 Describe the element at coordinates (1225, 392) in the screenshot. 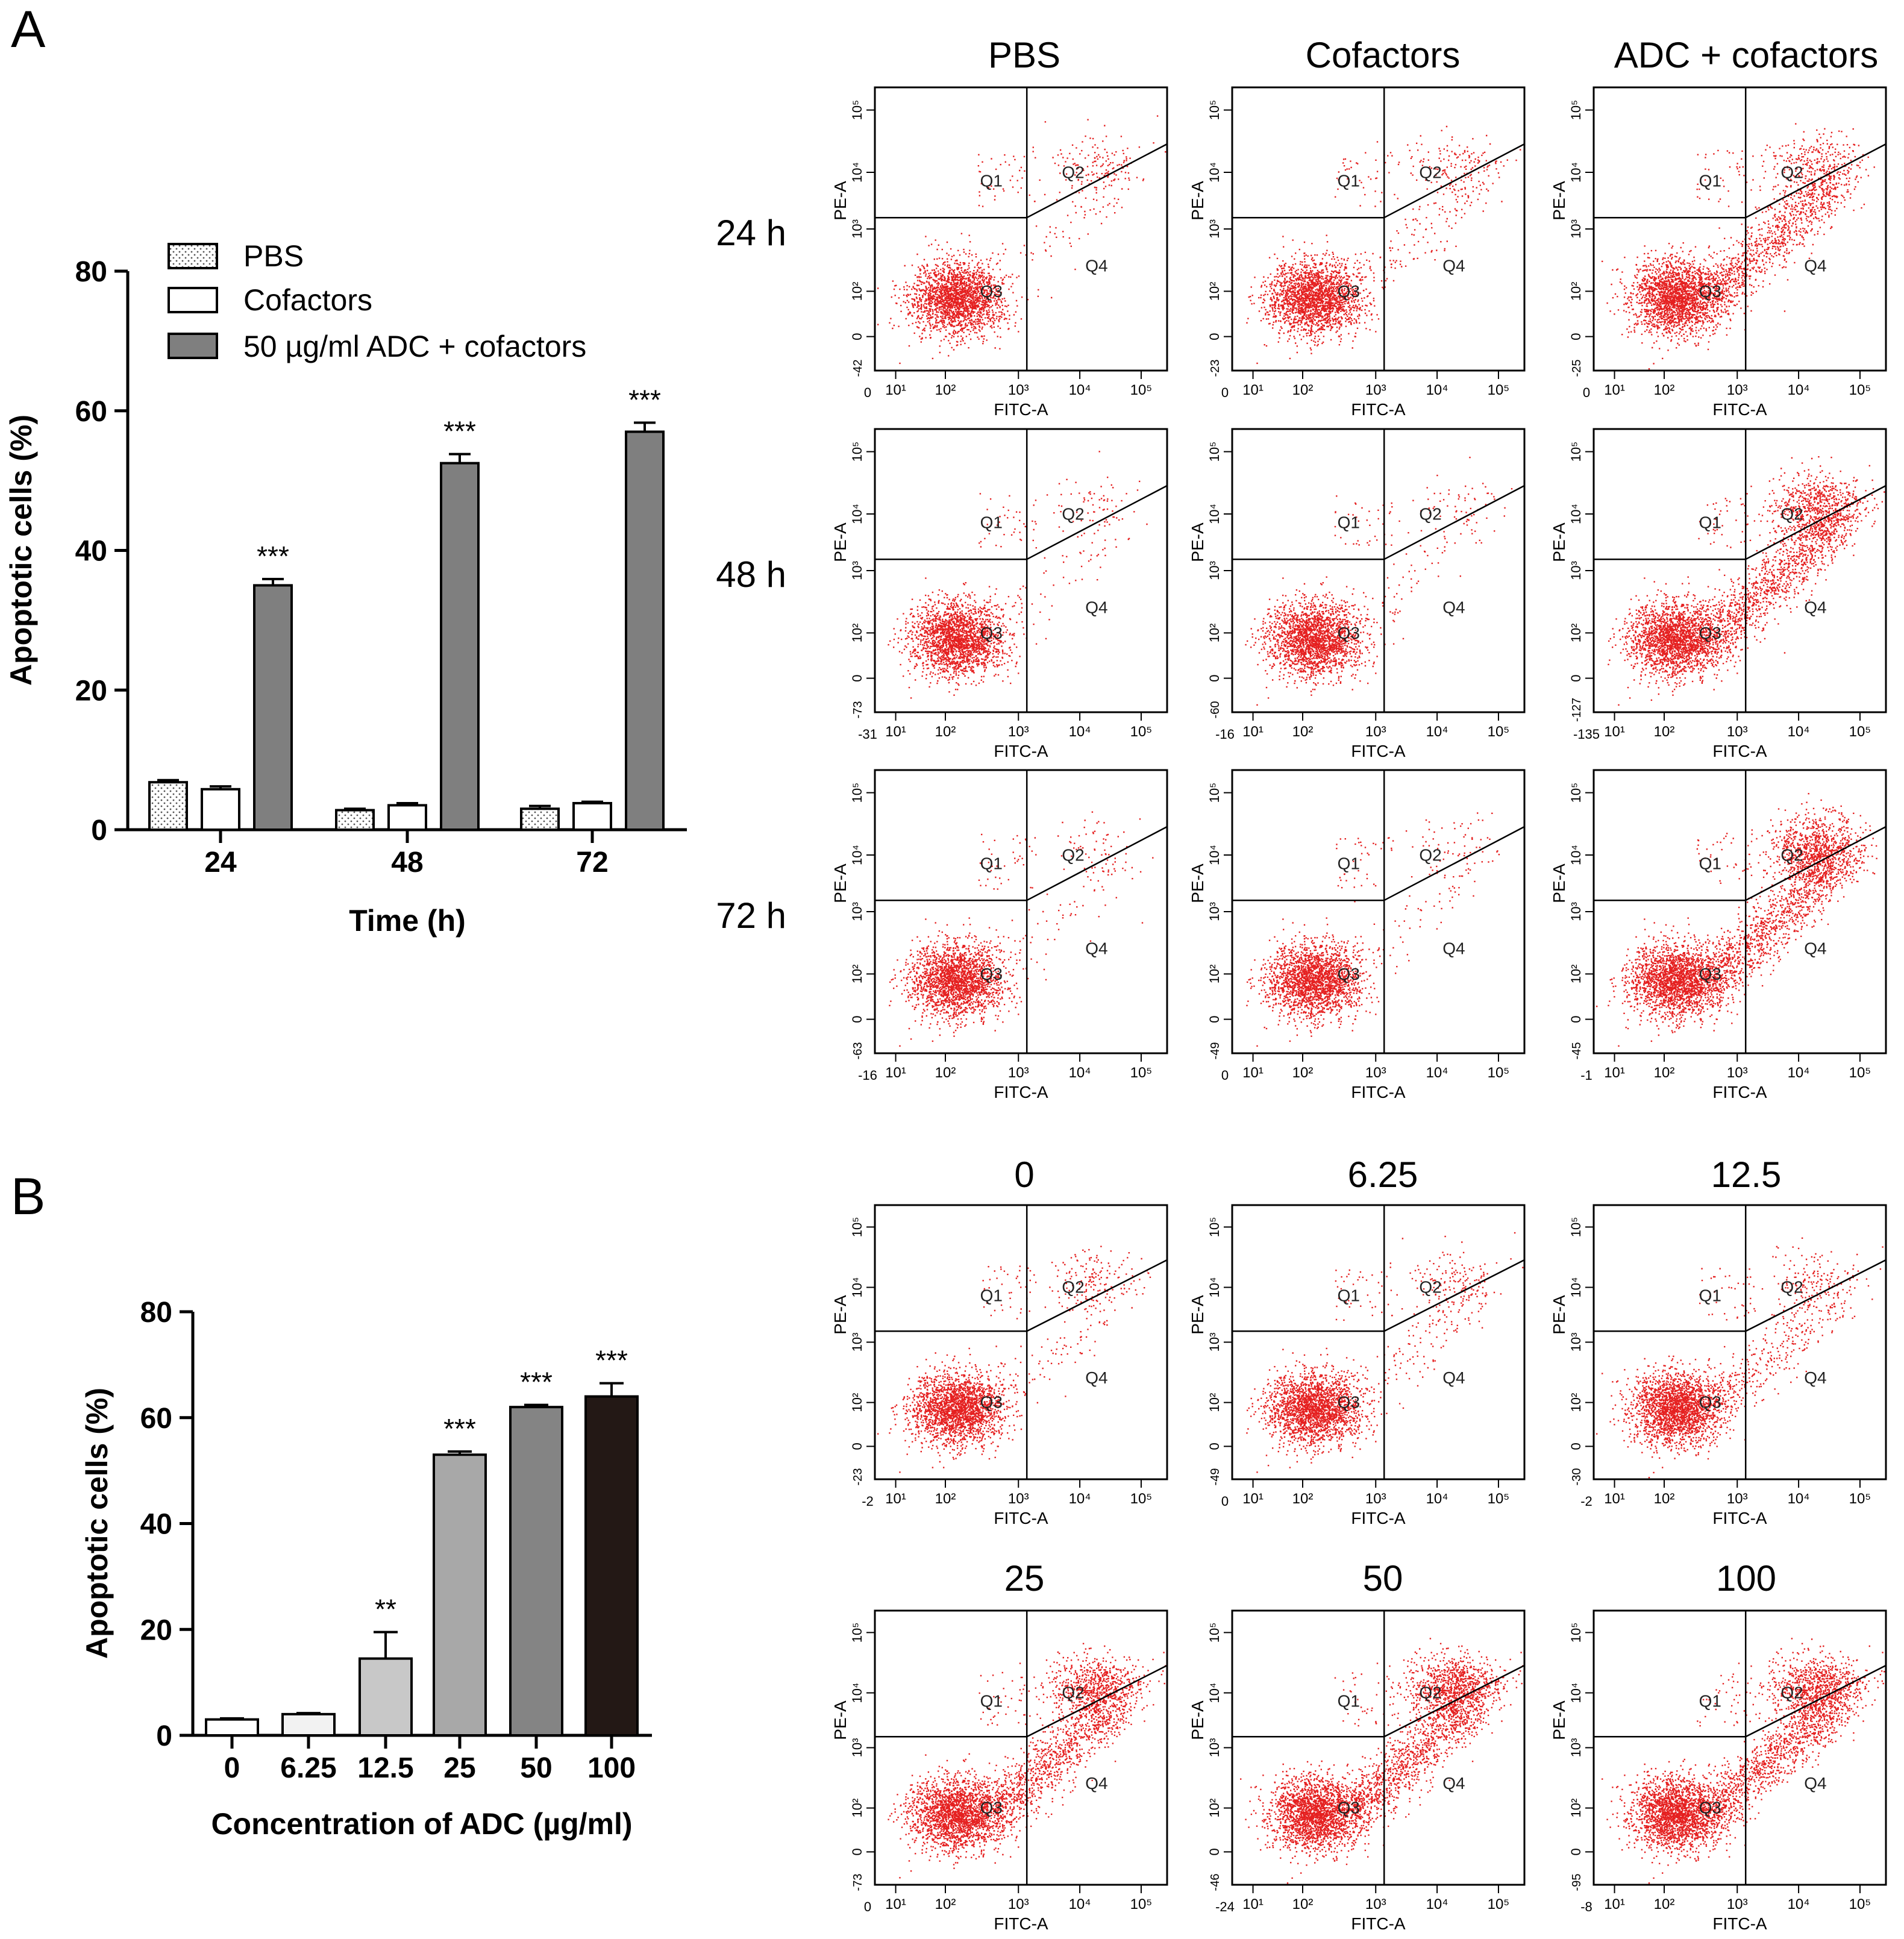

I see `x-min-label: 0` at that location.